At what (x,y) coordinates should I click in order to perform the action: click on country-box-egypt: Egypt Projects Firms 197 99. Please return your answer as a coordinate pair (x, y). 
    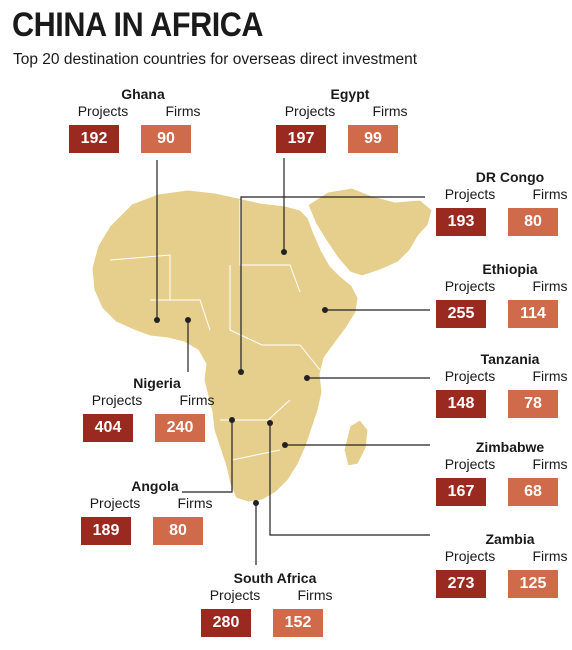
    Looking at the image, I should click on (350, 121).